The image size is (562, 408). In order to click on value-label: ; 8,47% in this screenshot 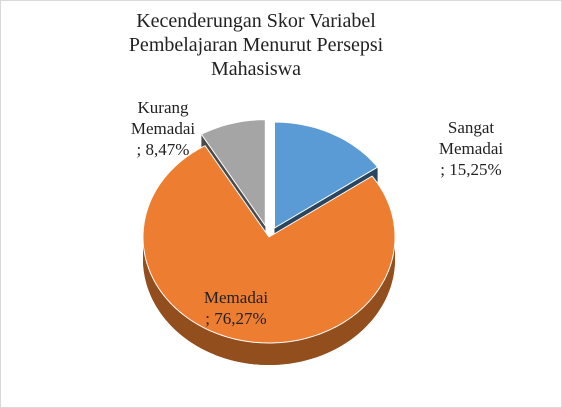, I will do `click(163, 149)`.